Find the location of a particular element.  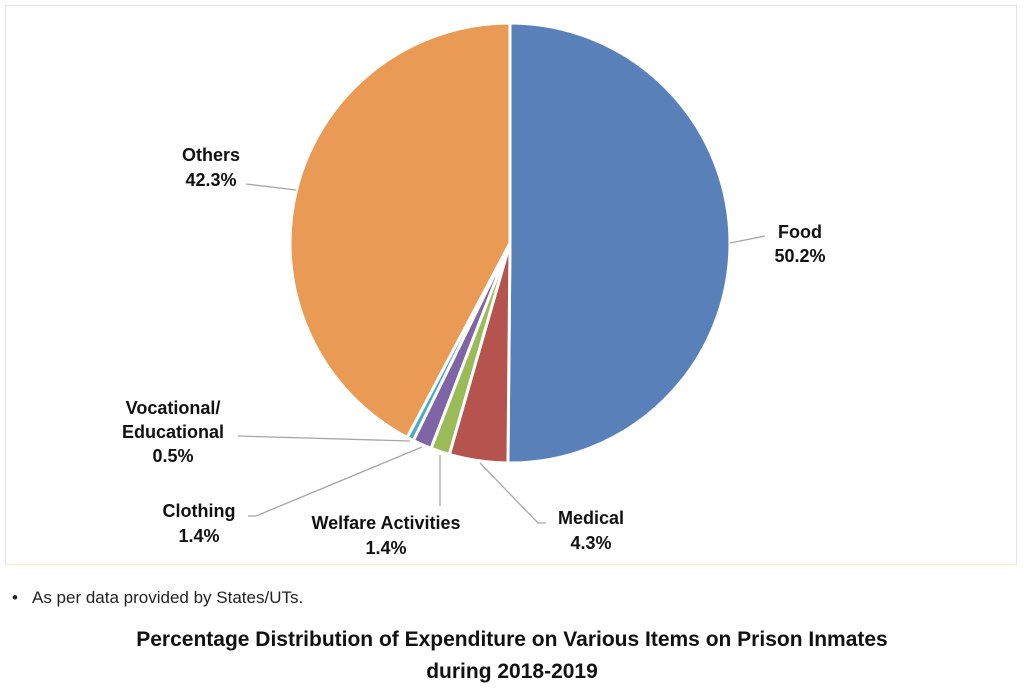

leader-line-others is located at coordinates (271, 187).